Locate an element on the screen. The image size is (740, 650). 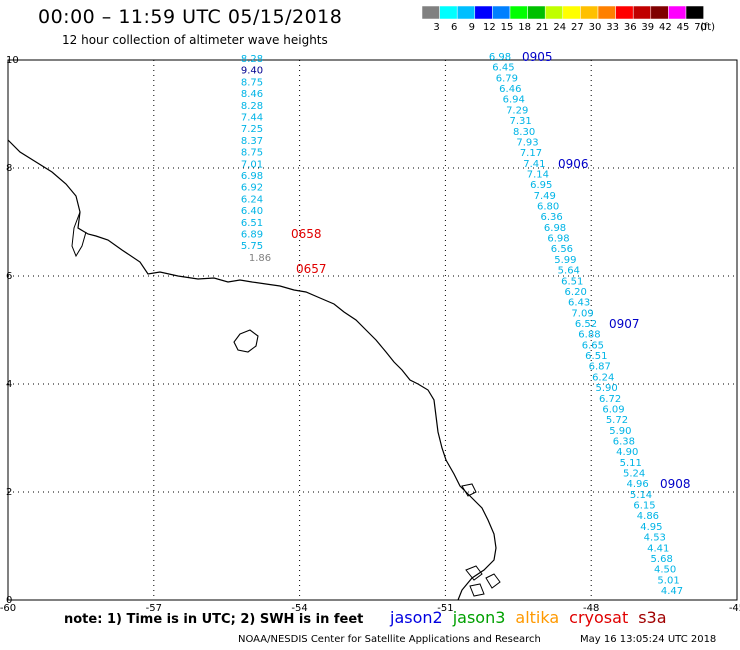
wave-height-value: 6.38 is located at coordinates (624, 441).